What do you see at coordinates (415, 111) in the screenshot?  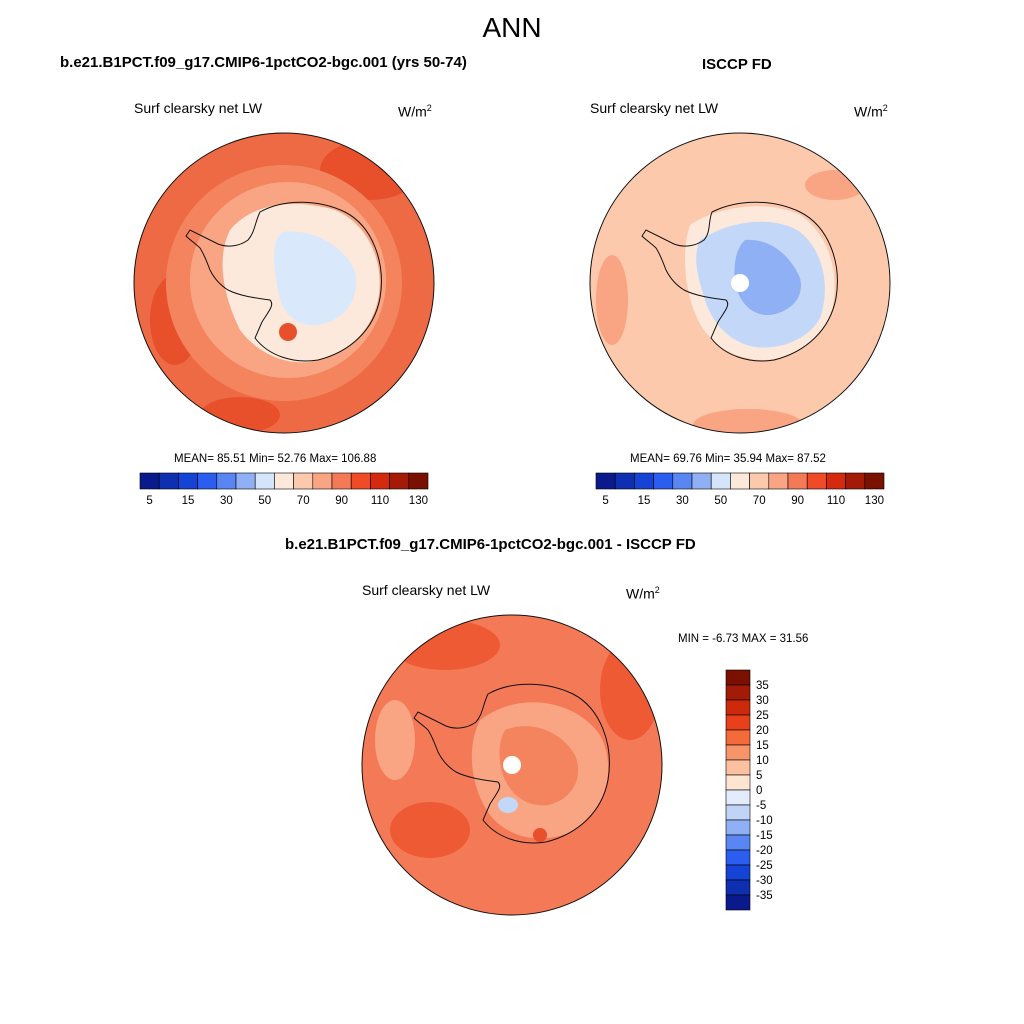 I see `model-units-label: W/m2` at bounding box center [415, 111].